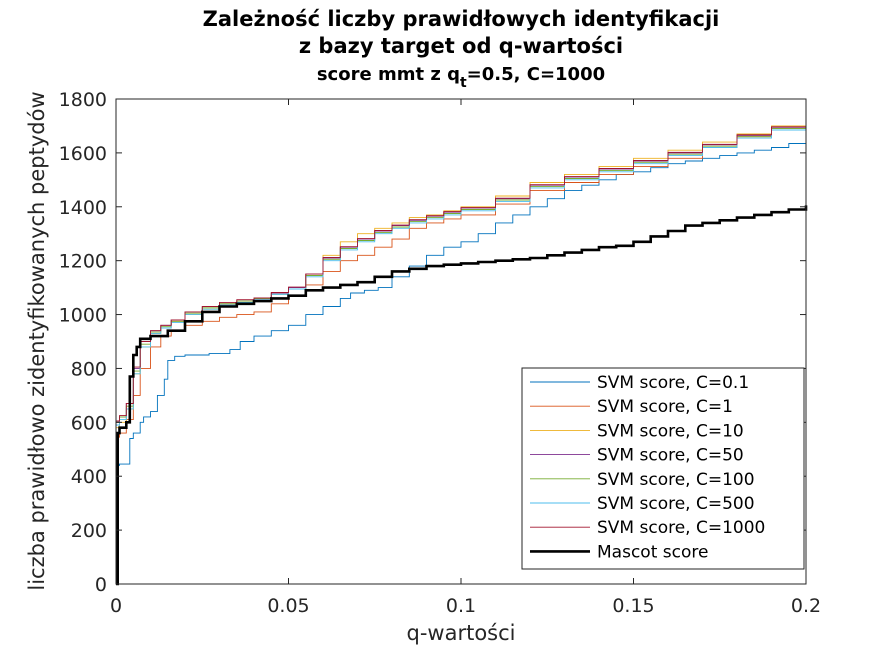 The height and width of the screenshot is (656, 891). Describe the element at coordinates (83, 262) in the screenshot. I see `y-tick-label: 1200` at that location.